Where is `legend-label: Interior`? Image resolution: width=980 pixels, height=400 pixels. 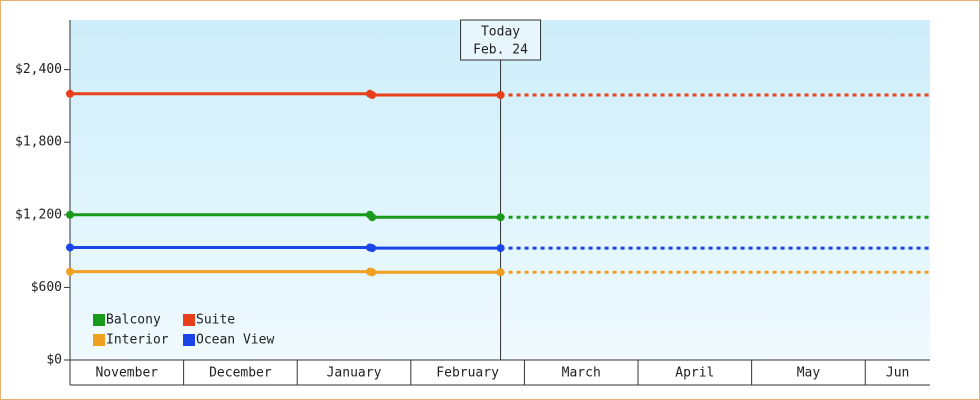 legend-label: Interior is located at coordinates (137, 340).